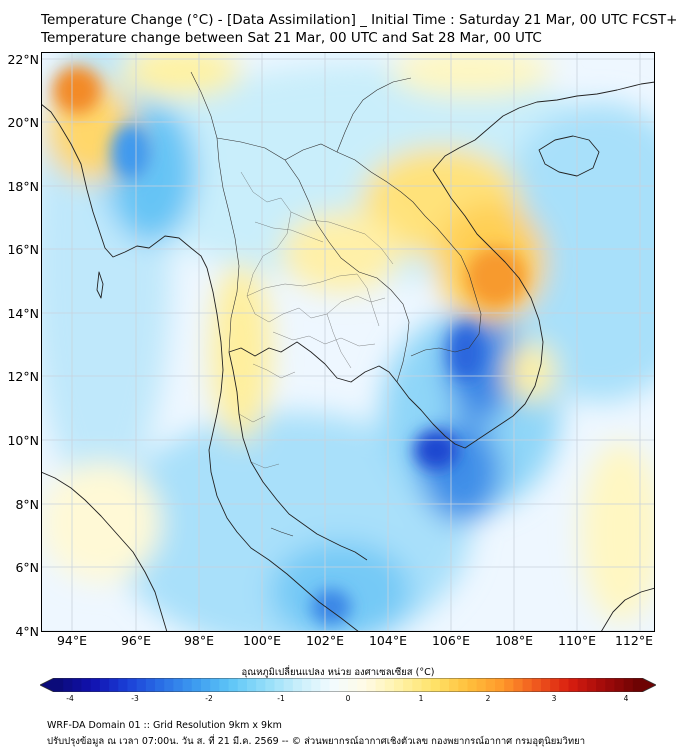 This screenshot has width=676, height=756. Describe the element at coordinates (554, 698) in the screenshot. I see `colorbar-tick: 3` at that location.